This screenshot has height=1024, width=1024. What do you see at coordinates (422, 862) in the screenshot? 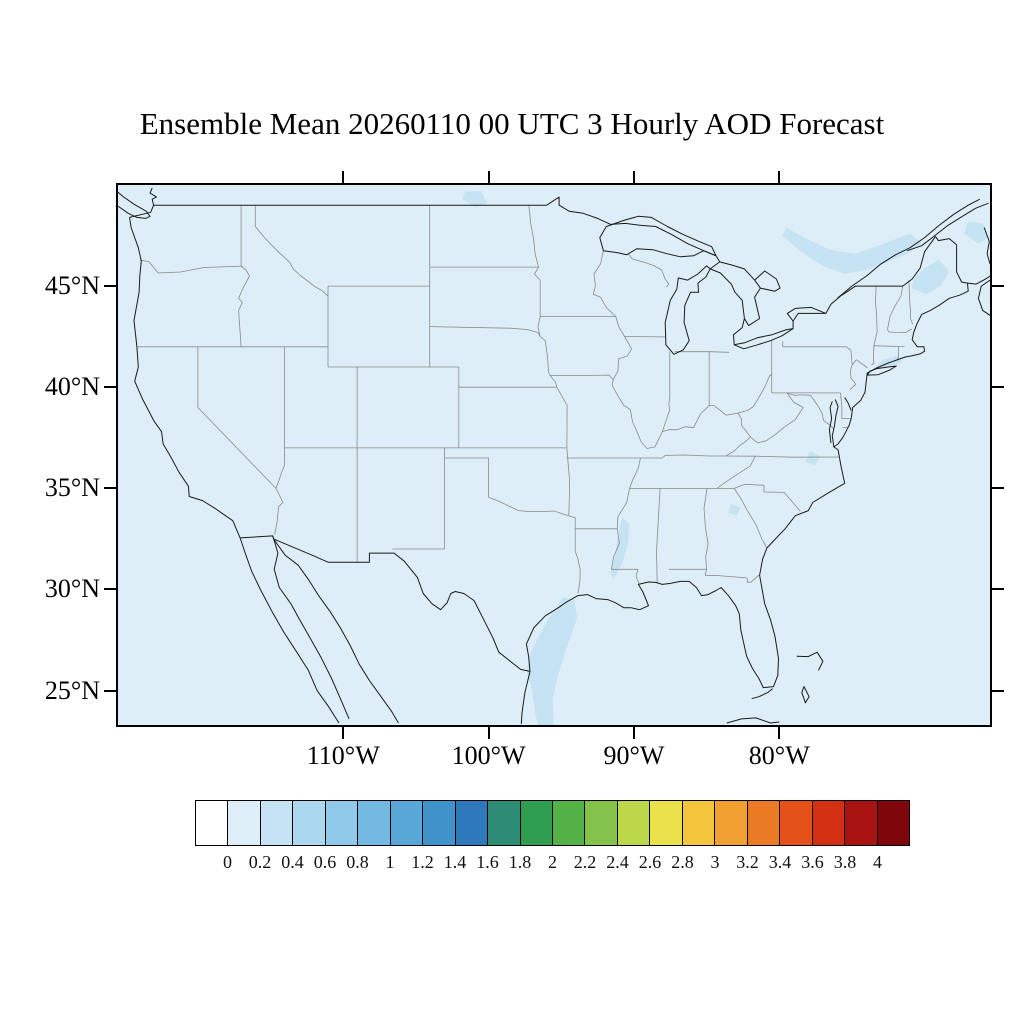
I see `colorbar-label: 1.2` at bounding box center [422, 862].